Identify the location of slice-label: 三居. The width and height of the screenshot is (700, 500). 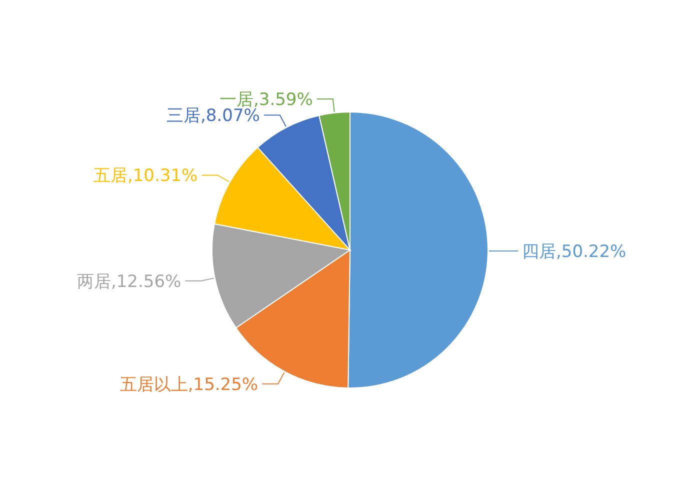
(183, 116).